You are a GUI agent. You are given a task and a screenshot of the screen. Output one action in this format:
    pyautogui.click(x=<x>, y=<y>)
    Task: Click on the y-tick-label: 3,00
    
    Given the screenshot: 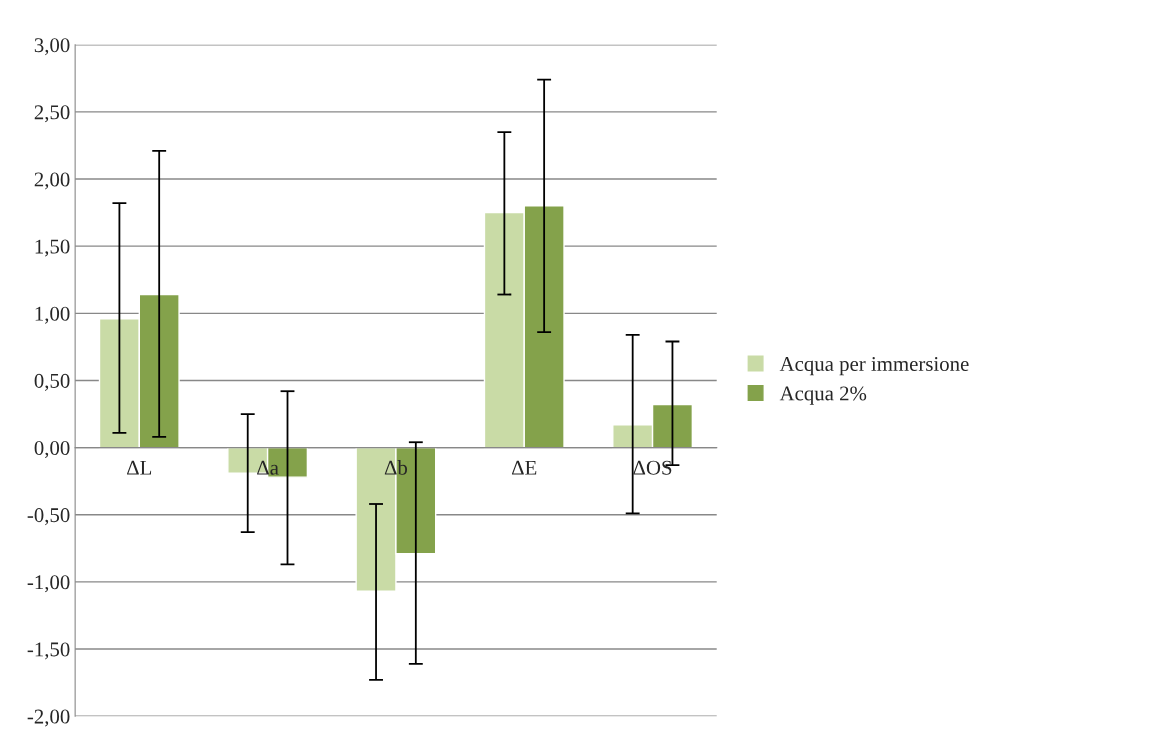 What is the action you would take?
    pyautogui.click(x=52, y=47)
    